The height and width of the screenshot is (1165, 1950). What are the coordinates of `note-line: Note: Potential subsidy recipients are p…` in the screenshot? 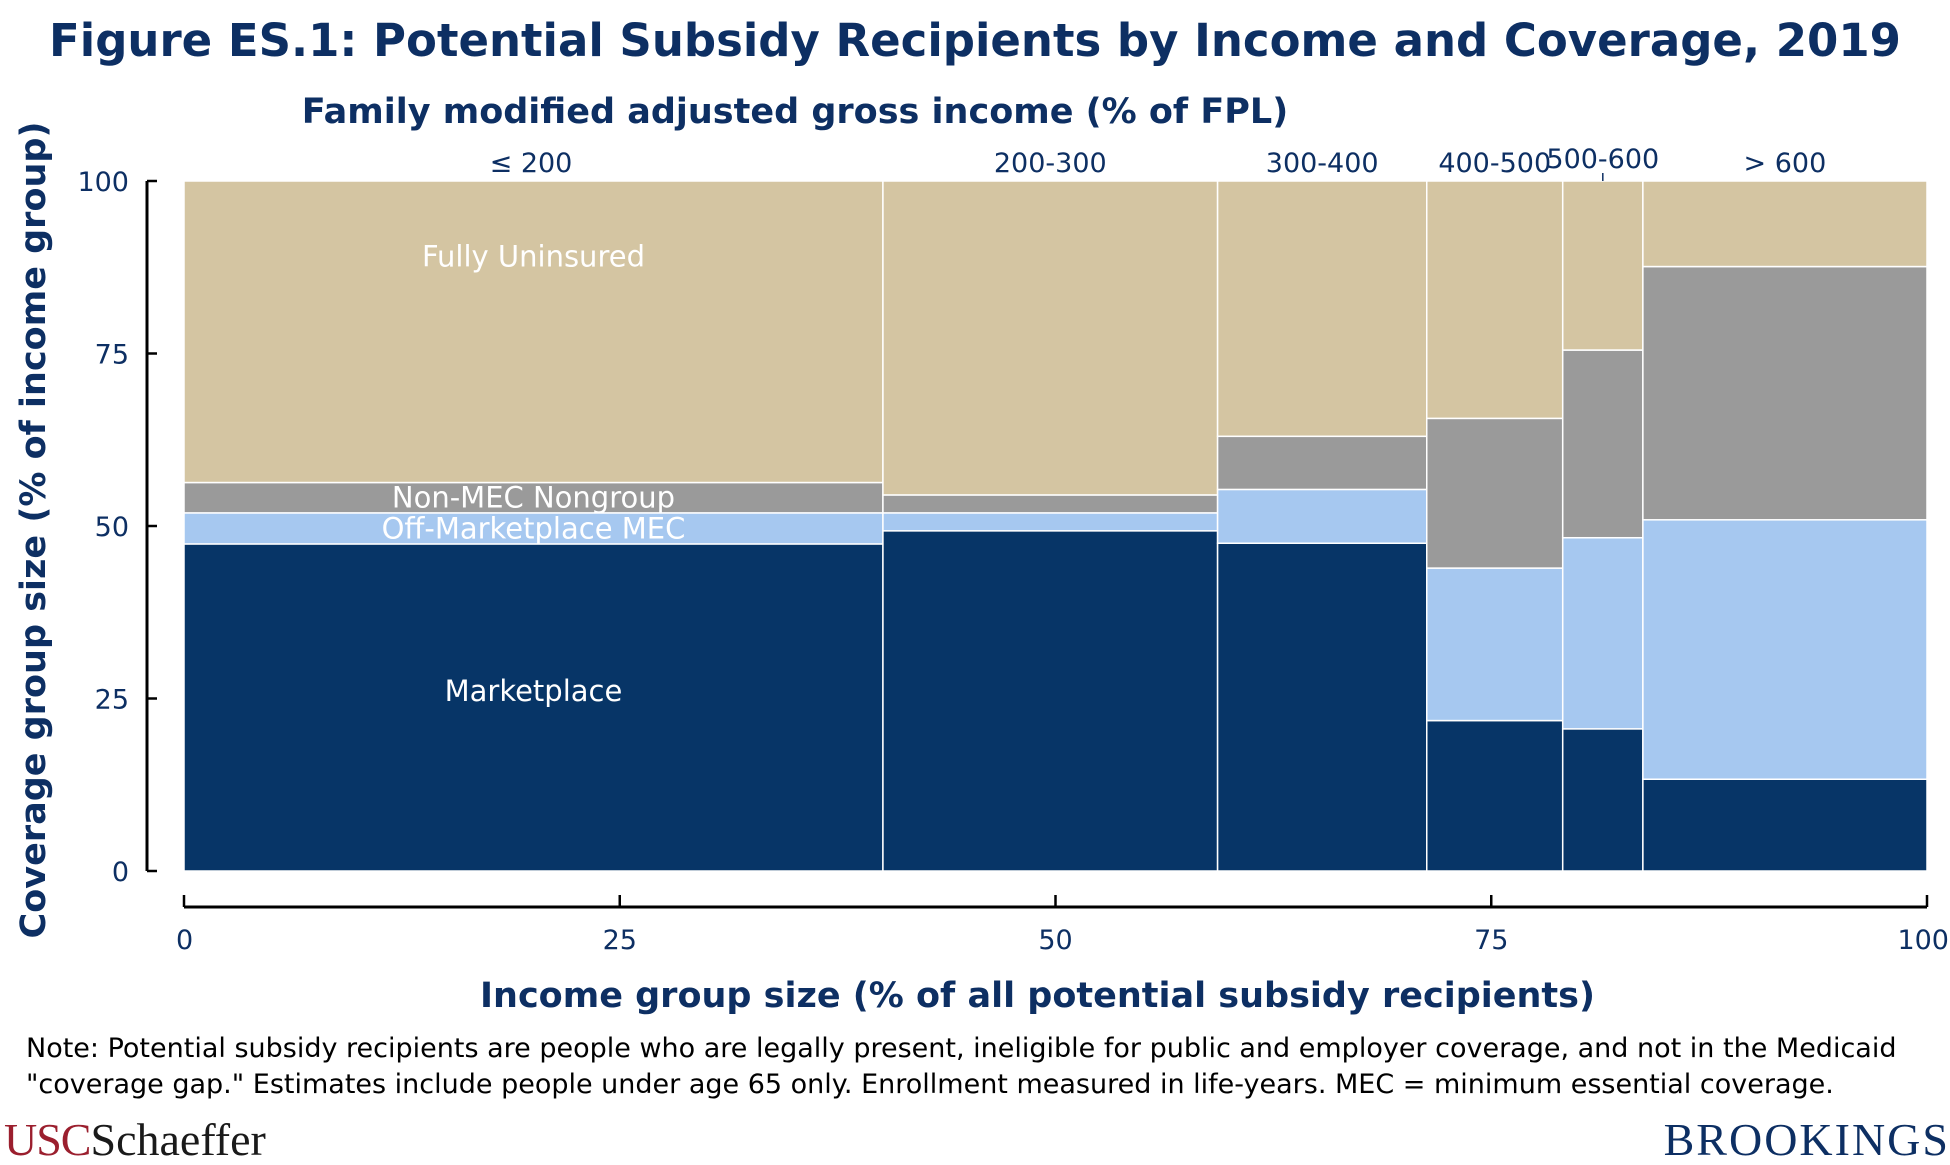 It's located at (961, 1048).